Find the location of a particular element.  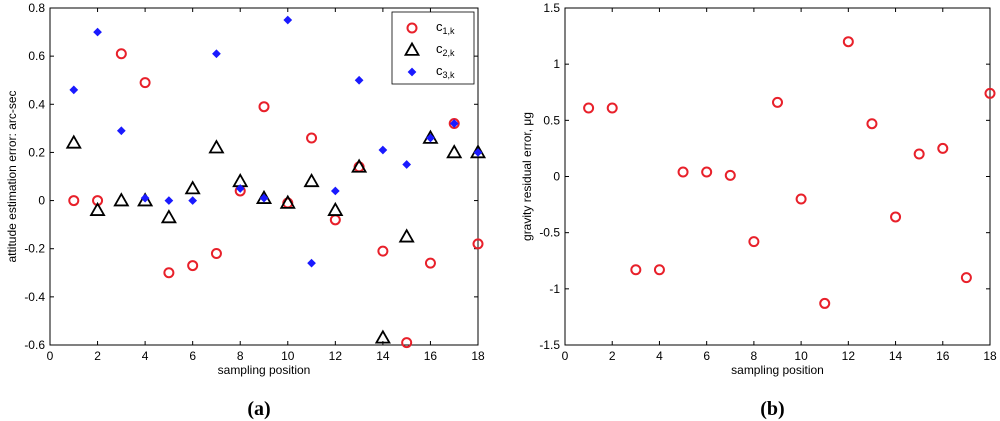

y-tick-label: -1 is located at coordinates (554, 289).